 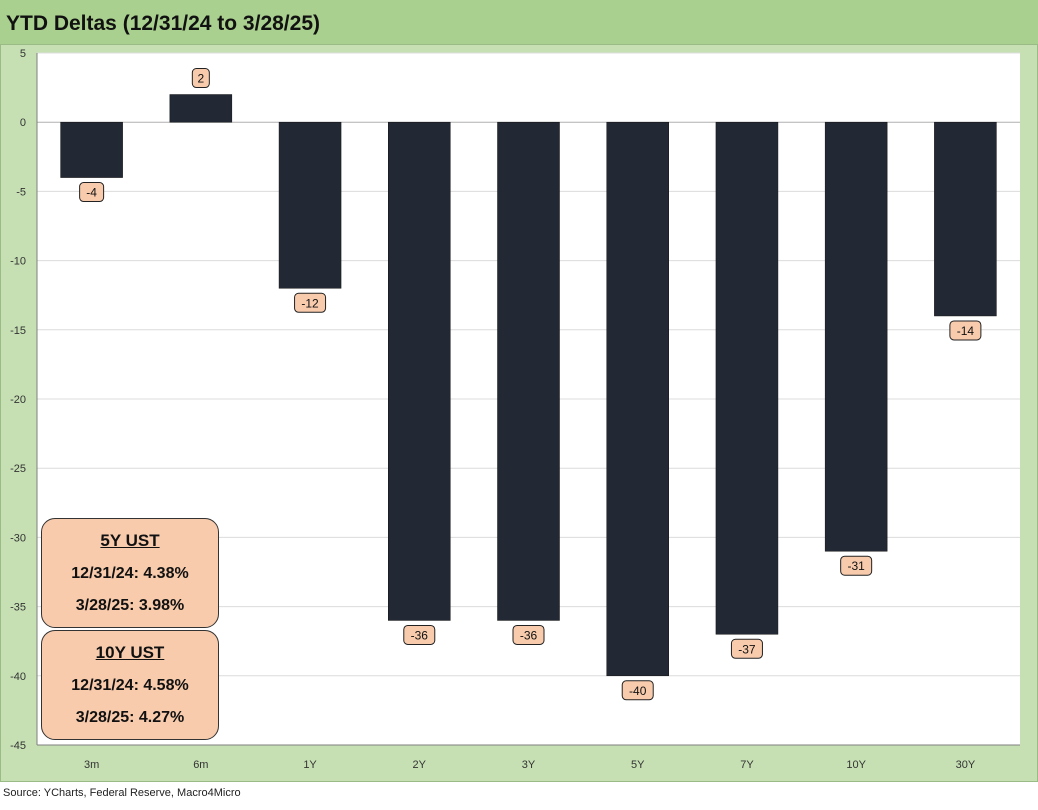 What do you see at coordinates (310, 765) in the screenshot?
I see `x-tick-label: 1Y` at bounding box center [310, 765].